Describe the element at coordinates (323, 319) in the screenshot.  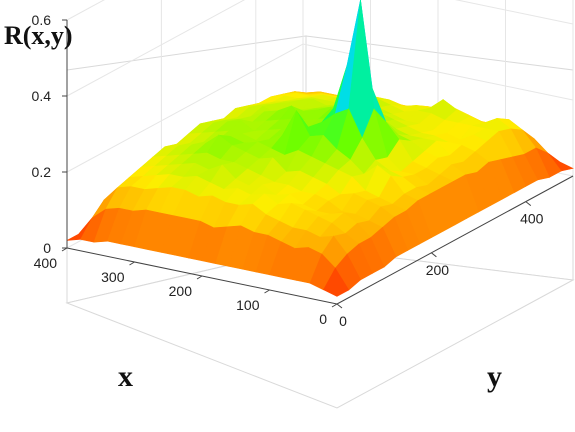
I see `x-tick-label: 0` at that location.